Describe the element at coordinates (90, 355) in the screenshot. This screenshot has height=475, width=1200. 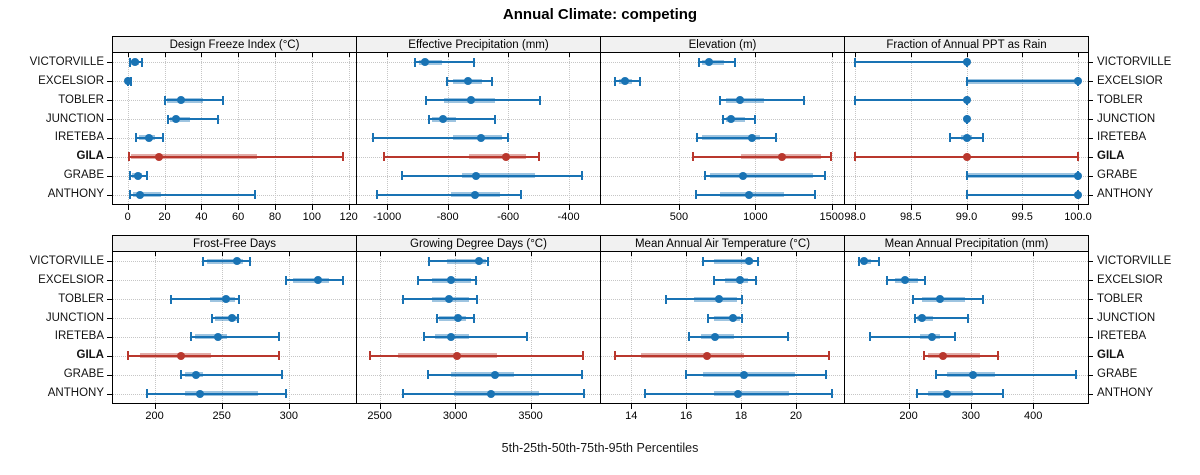
I see `site-label-left: GILA` at that location.